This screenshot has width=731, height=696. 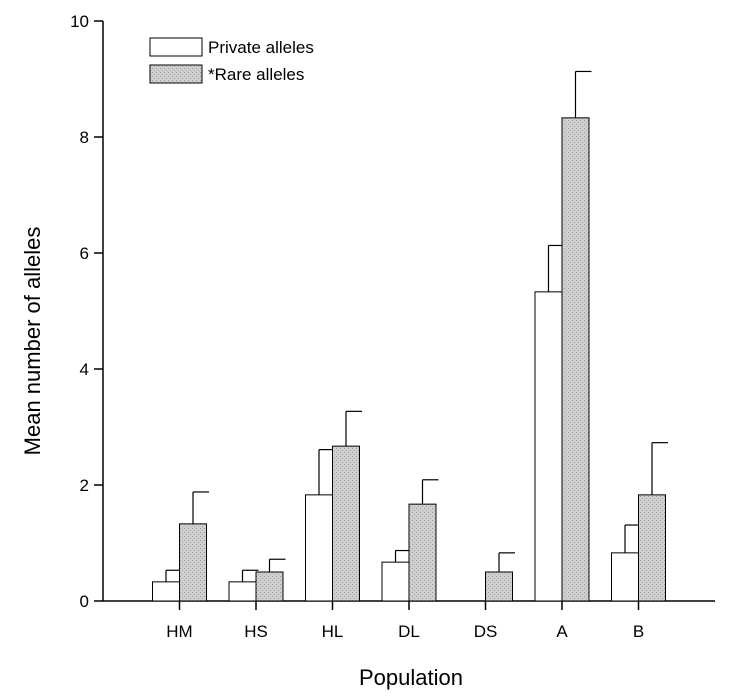 What do you see at coordinates (562, 631) in the screenshot?
I see `x-tick-label: A` at bounding box center [562, 631].